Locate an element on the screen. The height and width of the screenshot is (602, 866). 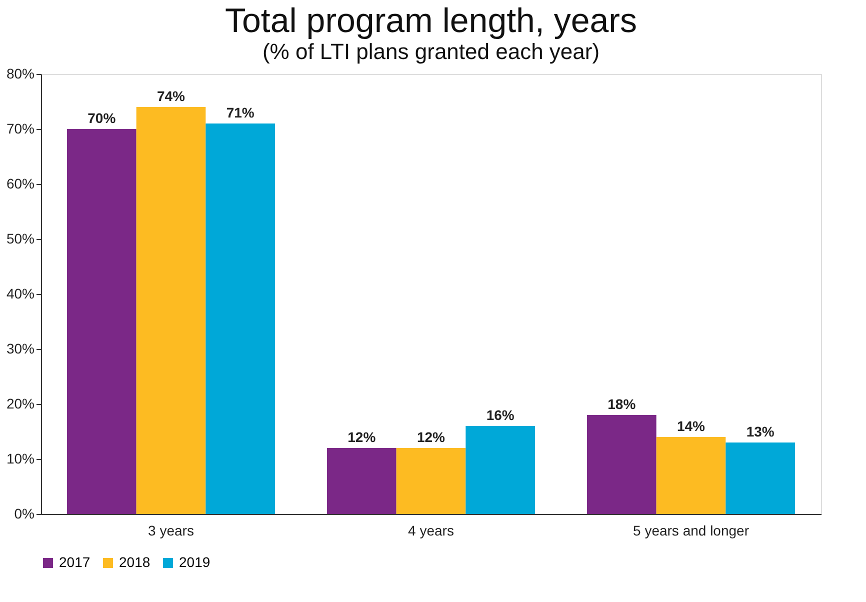
data-label: 18% is located at coordinates (622, 404).